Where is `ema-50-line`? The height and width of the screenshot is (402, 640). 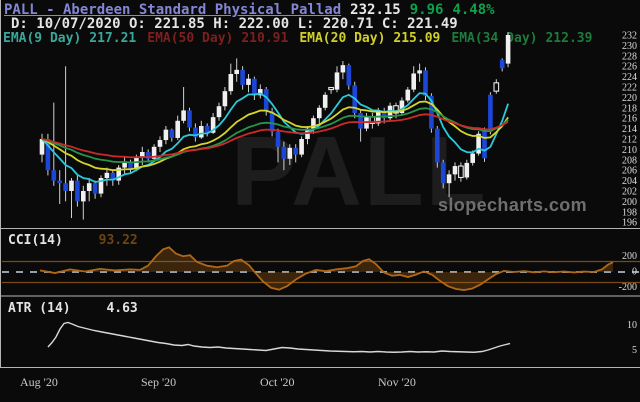
ema-50-line is located at coordinates (275, 136).